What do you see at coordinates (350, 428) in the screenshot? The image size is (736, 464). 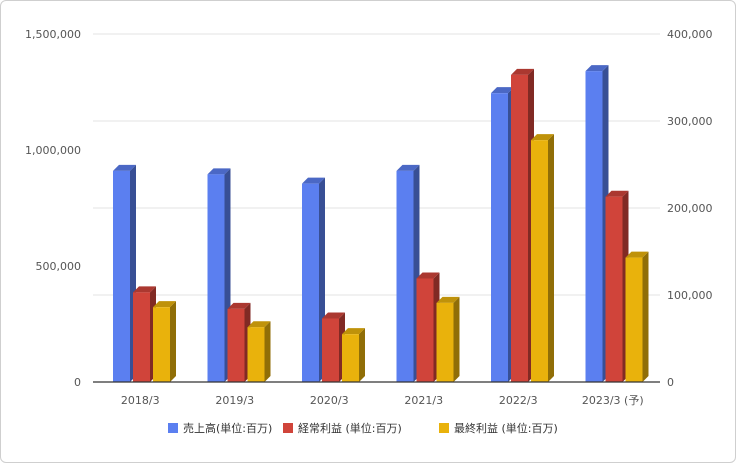 I see `legend-label: 経常利益 (単位:百万)` at bounding box center [350, 428].